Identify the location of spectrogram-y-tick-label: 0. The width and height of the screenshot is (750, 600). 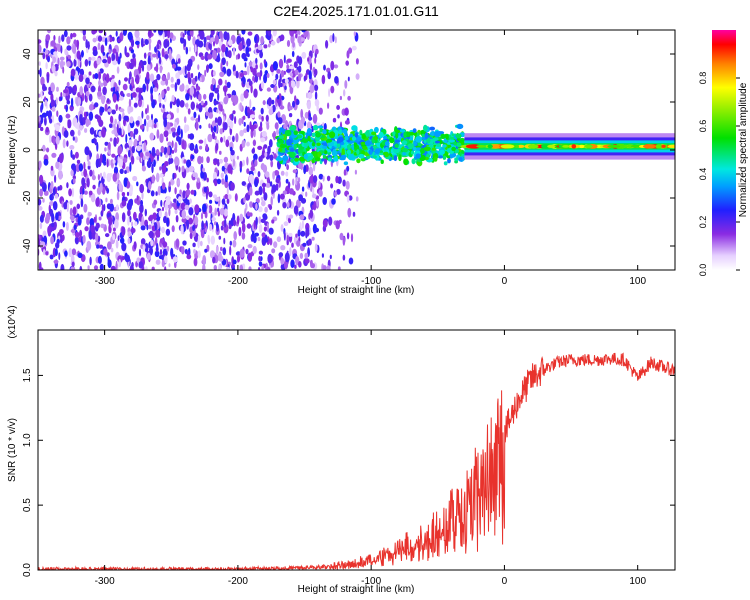
(27, 150).